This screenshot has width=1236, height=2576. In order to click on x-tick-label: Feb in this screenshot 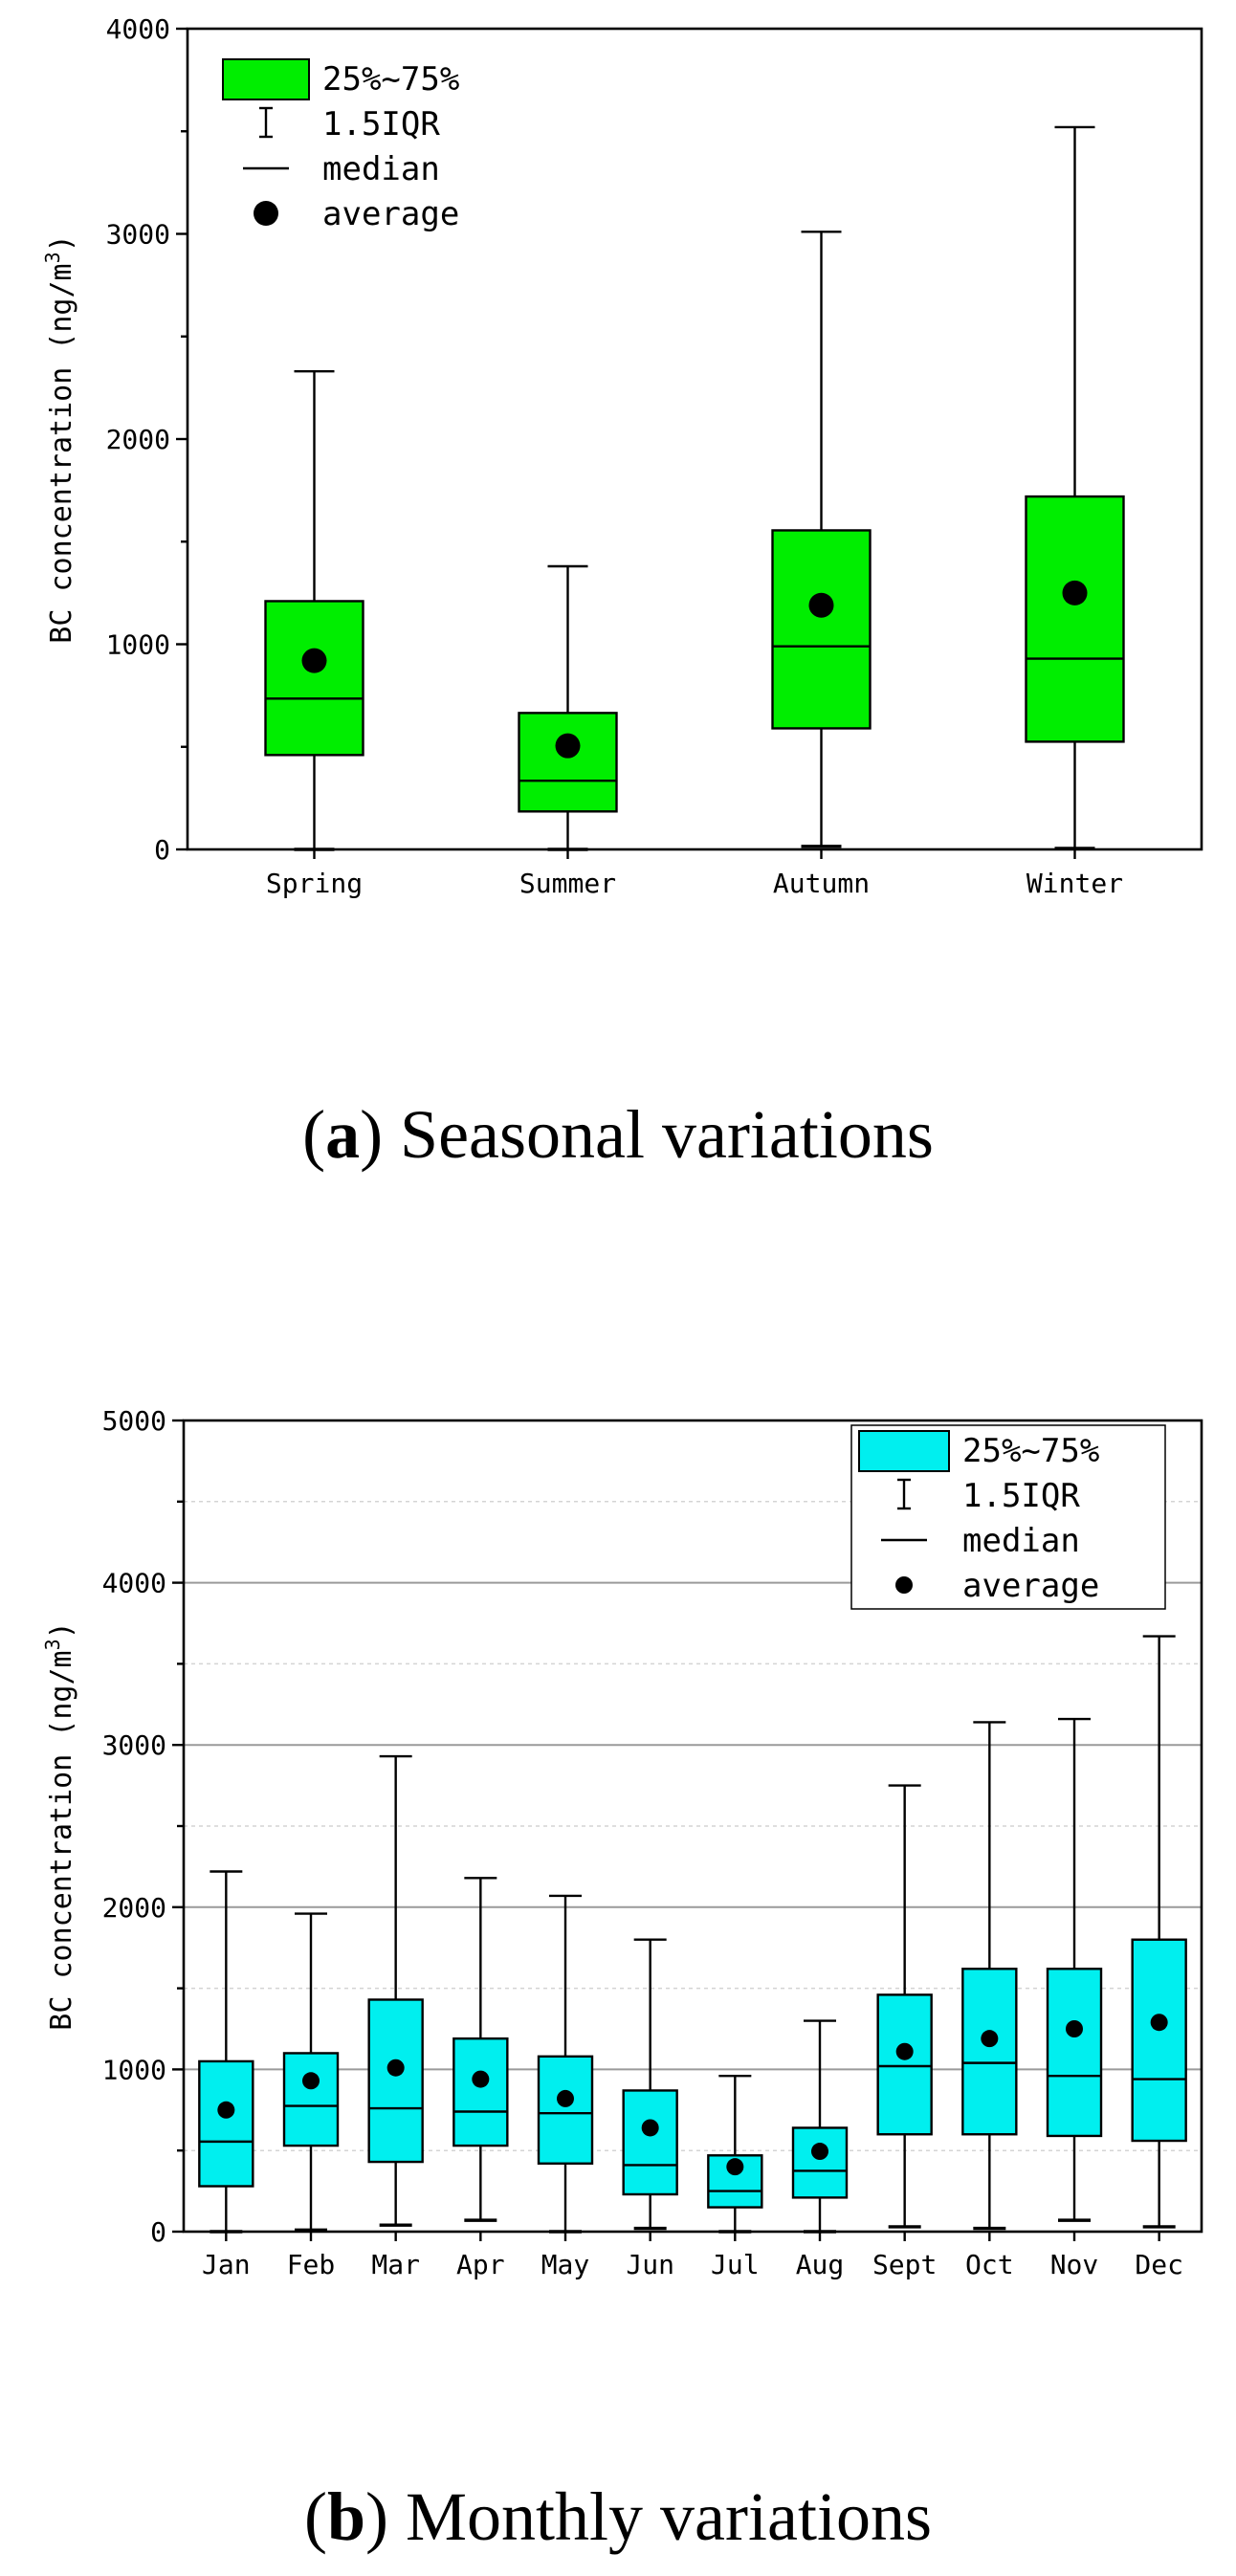, I will do `click(311, 2264)`.